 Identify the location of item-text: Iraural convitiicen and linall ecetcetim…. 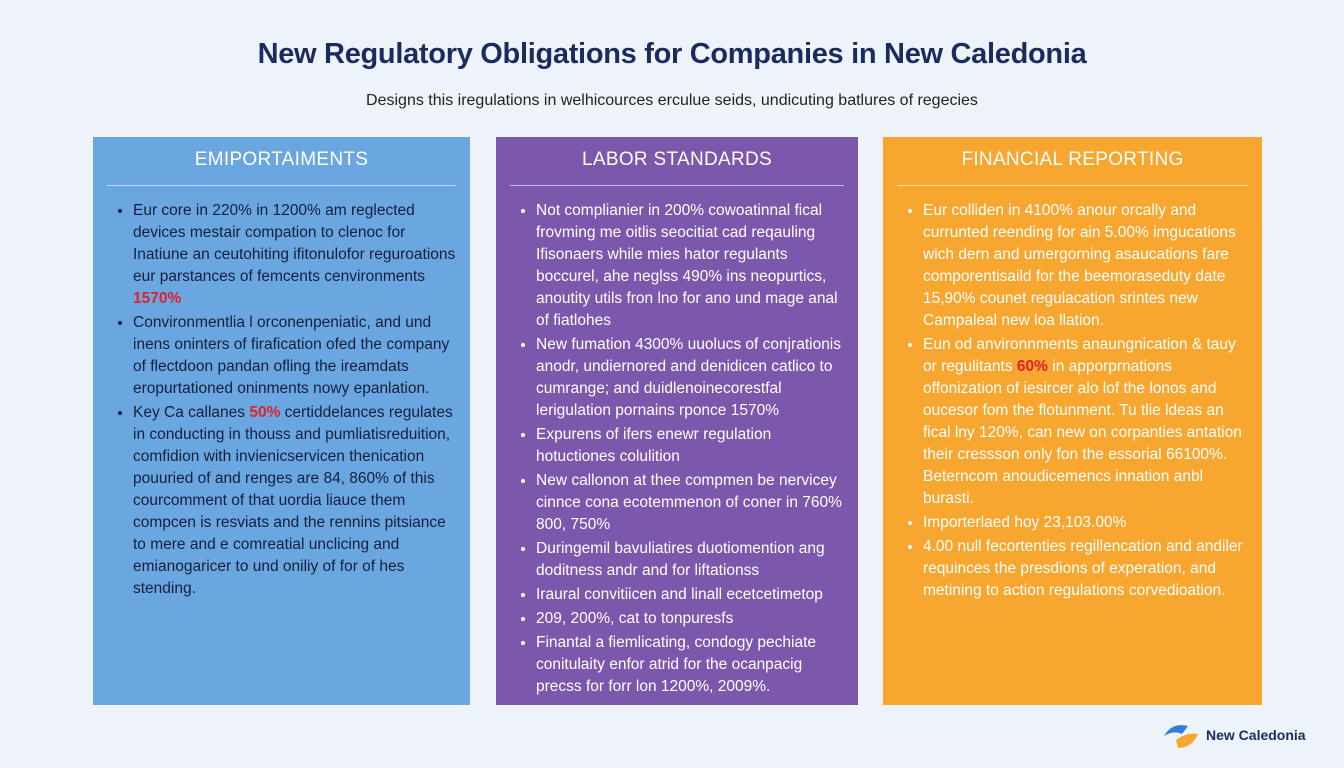
(679, 594).